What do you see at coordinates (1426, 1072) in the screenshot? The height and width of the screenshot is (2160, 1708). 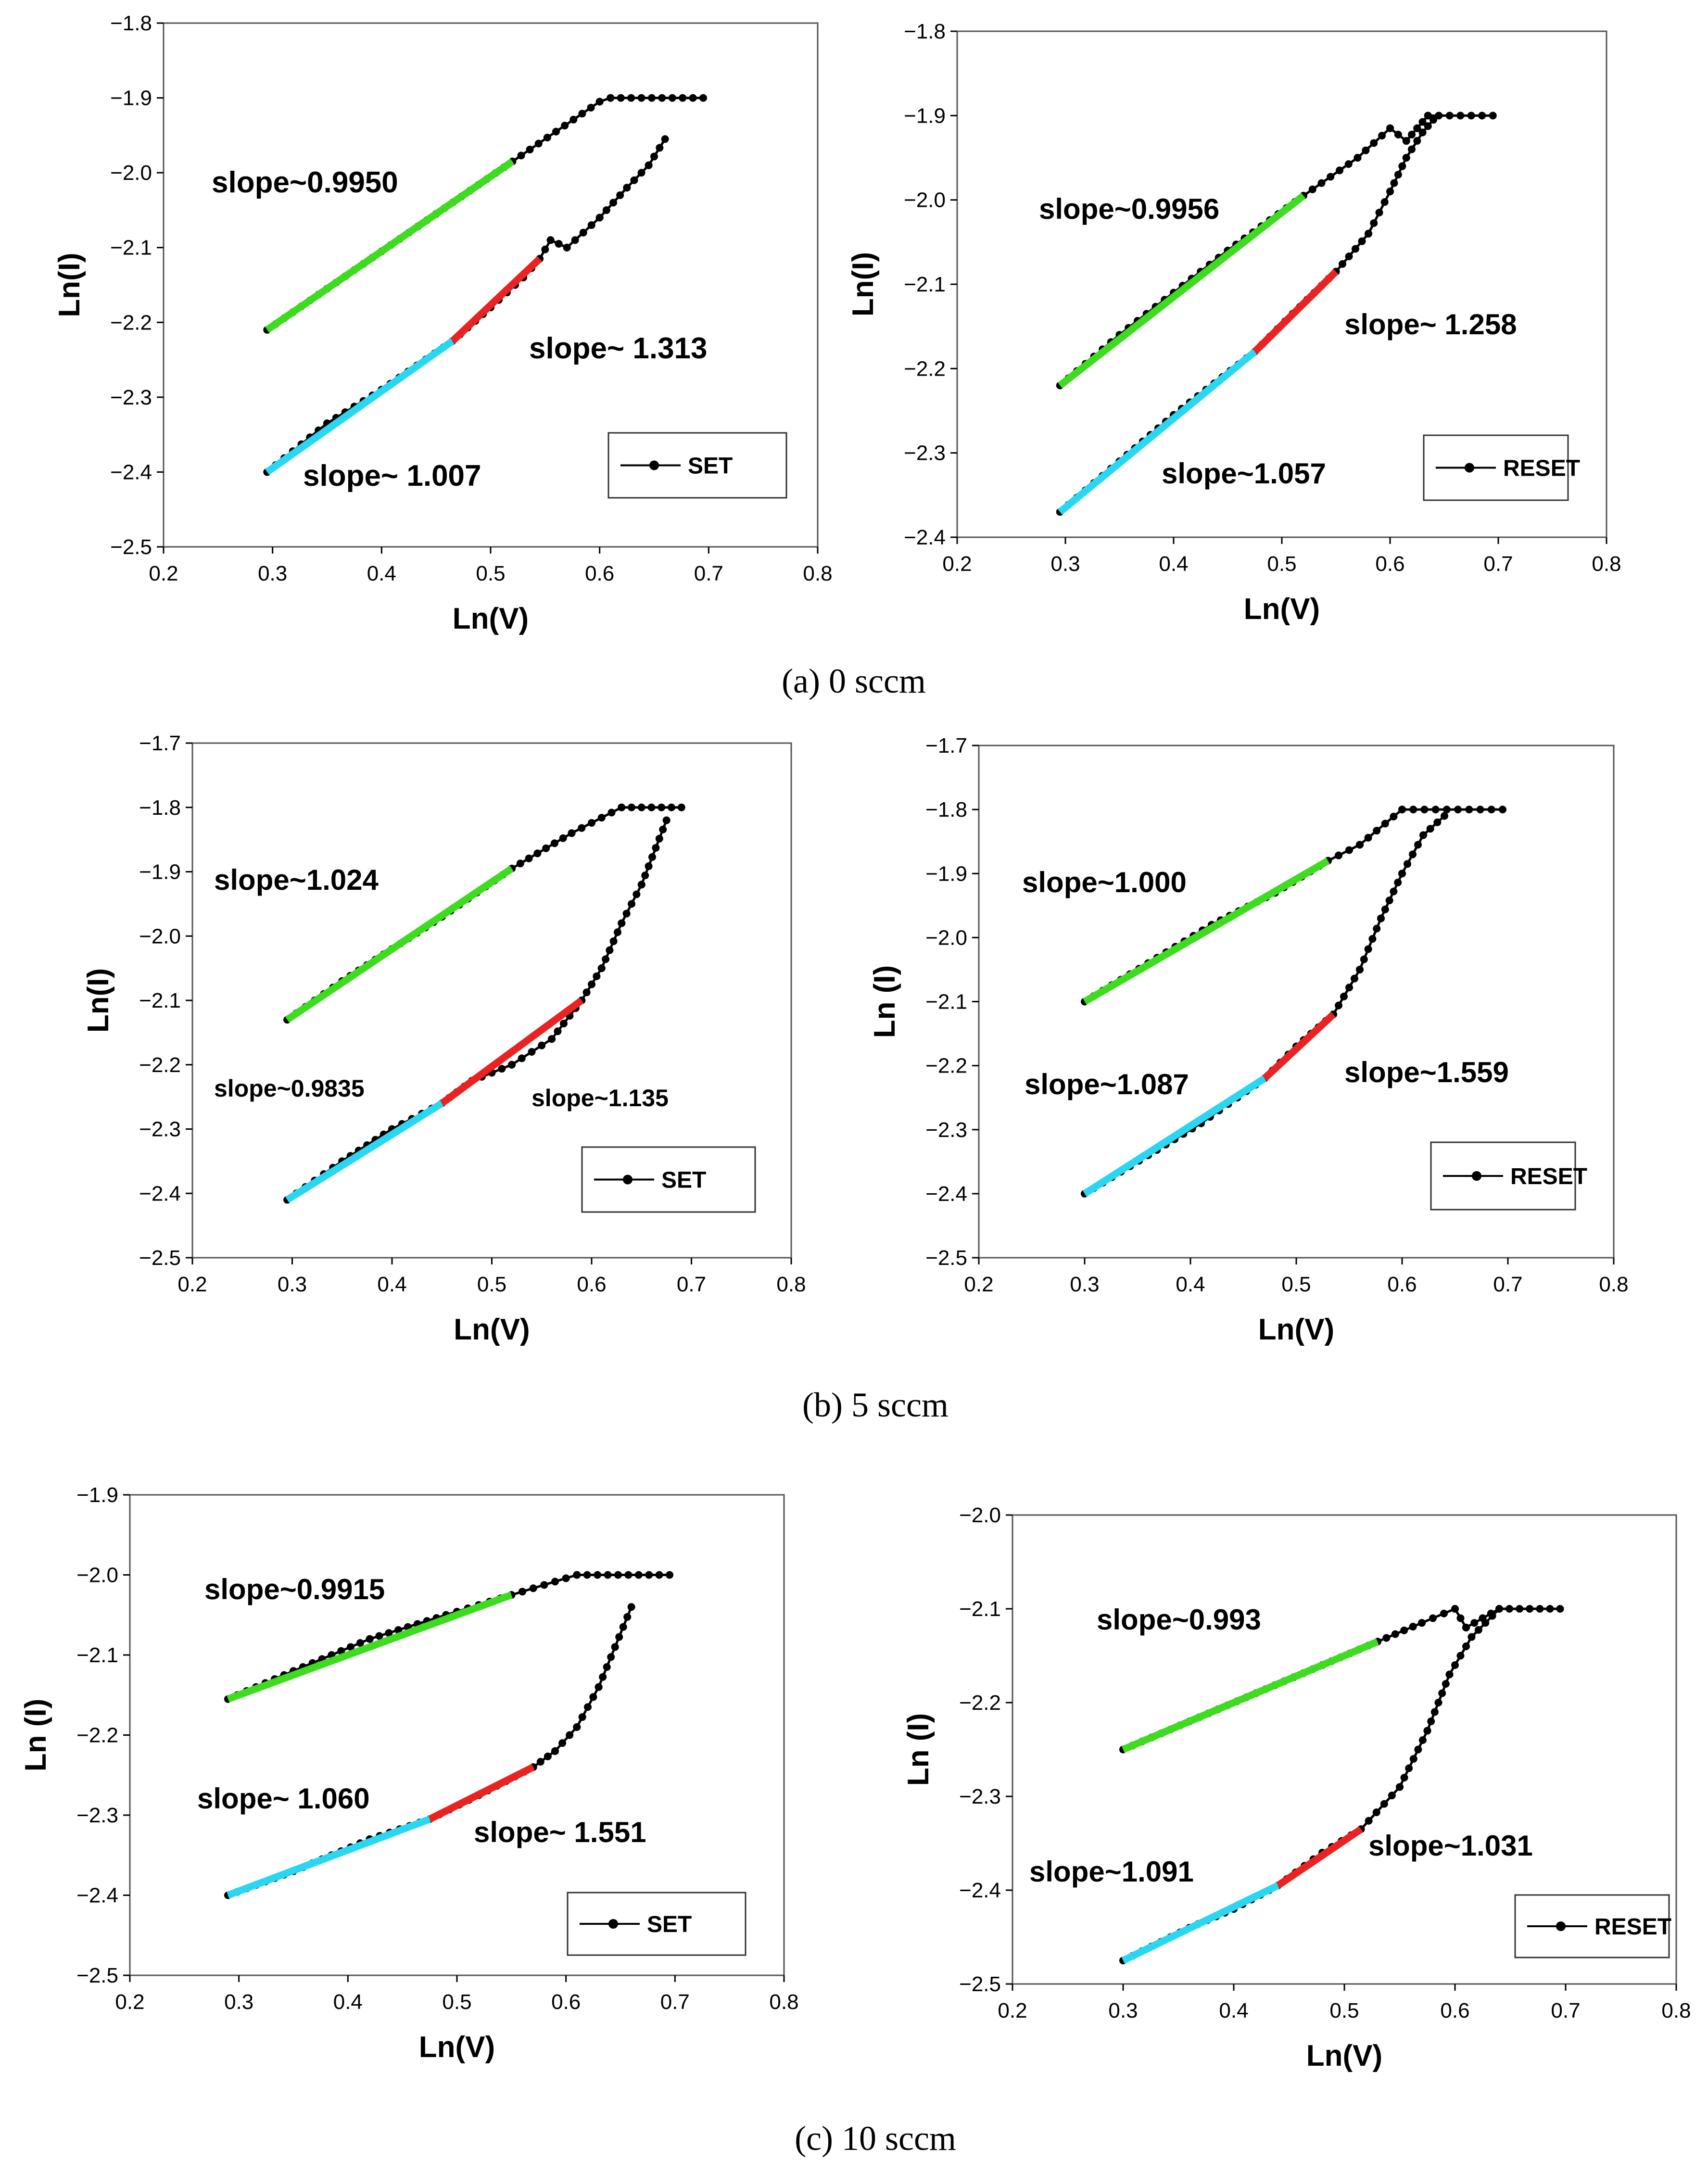 I see `slope-label-red: slope~1.559` at bounding box center [1426, 1072].